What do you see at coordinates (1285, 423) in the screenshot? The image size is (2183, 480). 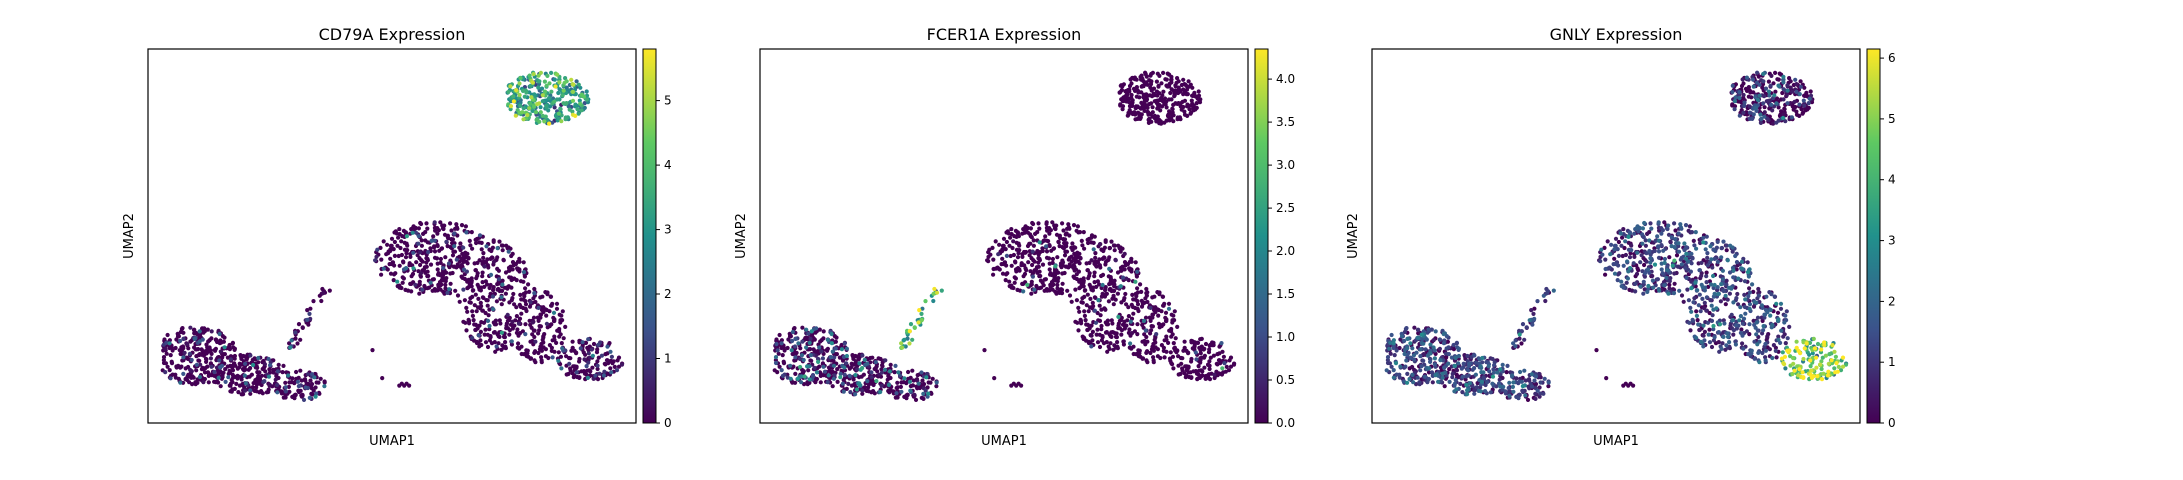 I see `colorbar-tick-label: 0.0` at bounding box center [1285, 423].